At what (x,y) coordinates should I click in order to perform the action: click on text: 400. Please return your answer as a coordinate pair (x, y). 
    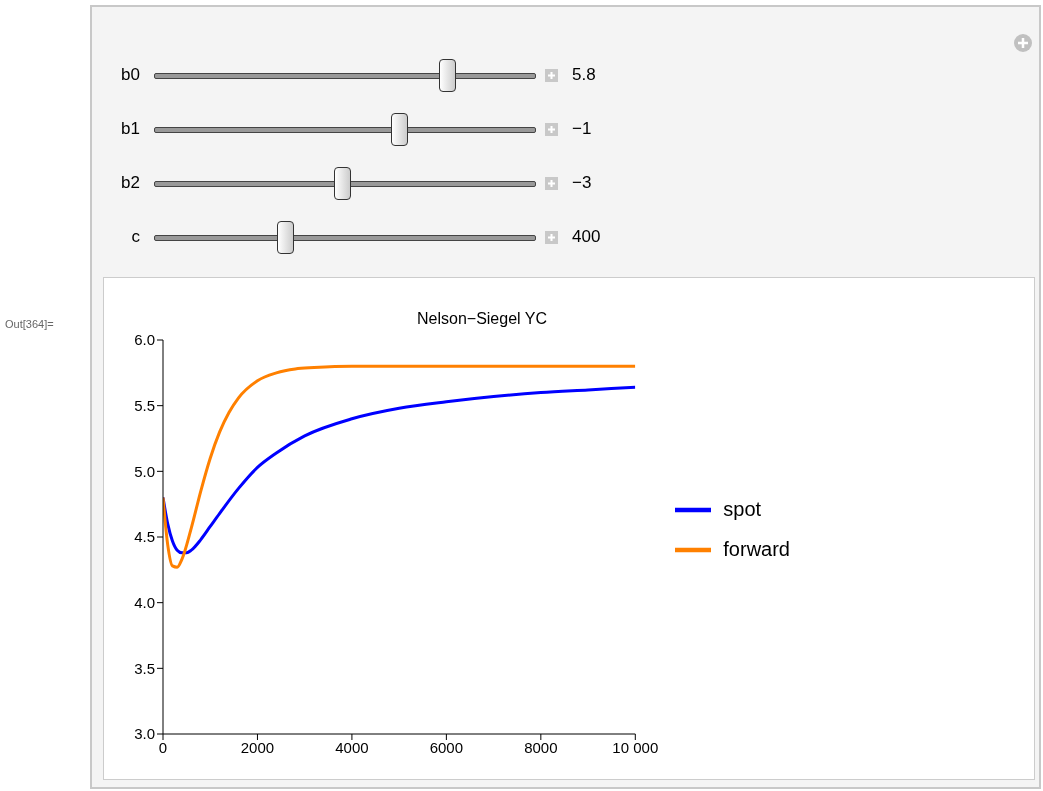
    Looking at the image, I should click on (586, 237).